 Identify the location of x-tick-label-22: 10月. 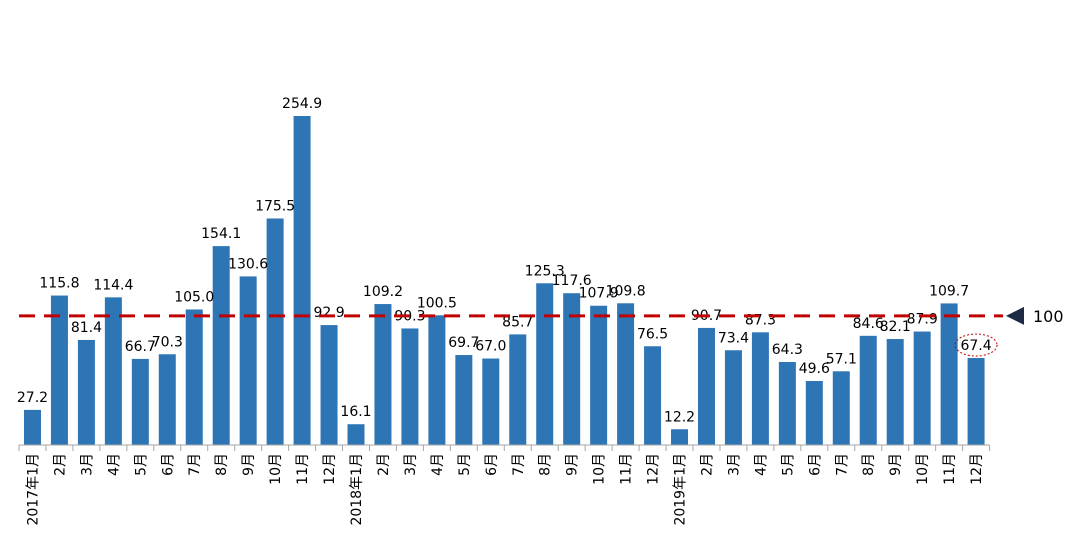
(600, 469).